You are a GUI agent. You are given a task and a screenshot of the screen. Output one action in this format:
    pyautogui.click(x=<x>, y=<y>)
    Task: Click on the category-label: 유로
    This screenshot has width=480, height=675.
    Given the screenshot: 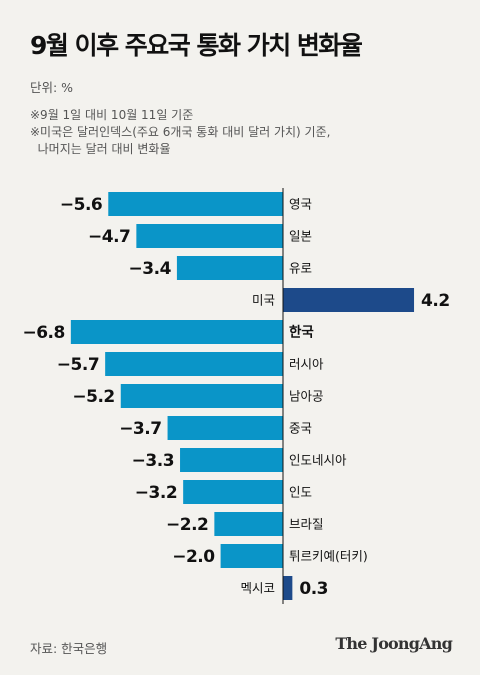 What is the action you would take?
    pyautogui.click(x=300, y=268)
    